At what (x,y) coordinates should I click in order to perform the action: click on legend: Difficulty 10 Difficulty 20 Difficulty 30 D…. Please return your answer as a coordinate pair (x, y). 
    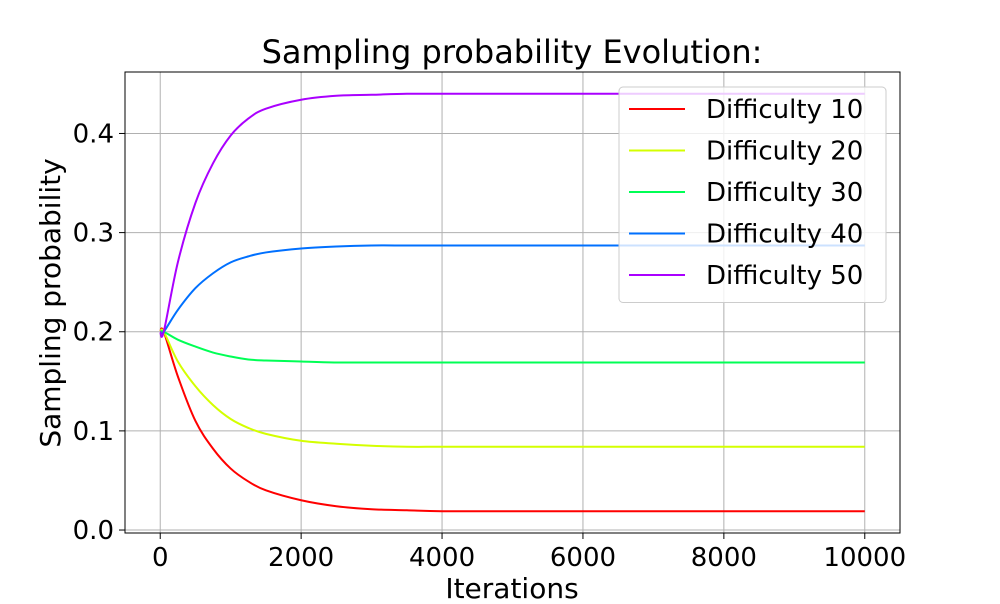
    Looking at the image, I should click on (752, 194).